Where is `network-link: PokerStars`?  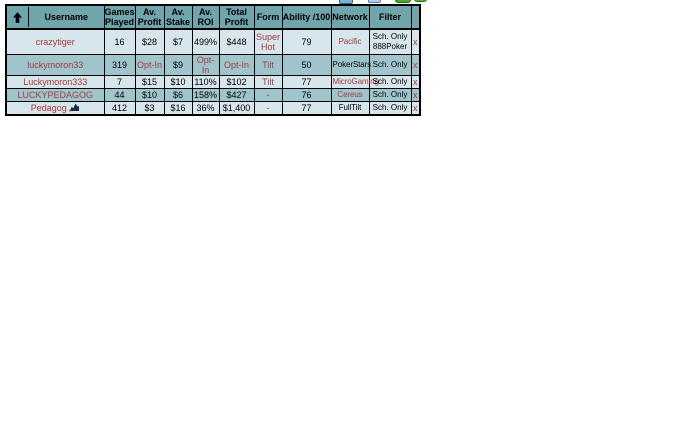
network-link: PokerStars is located at coordinates (350, 64).